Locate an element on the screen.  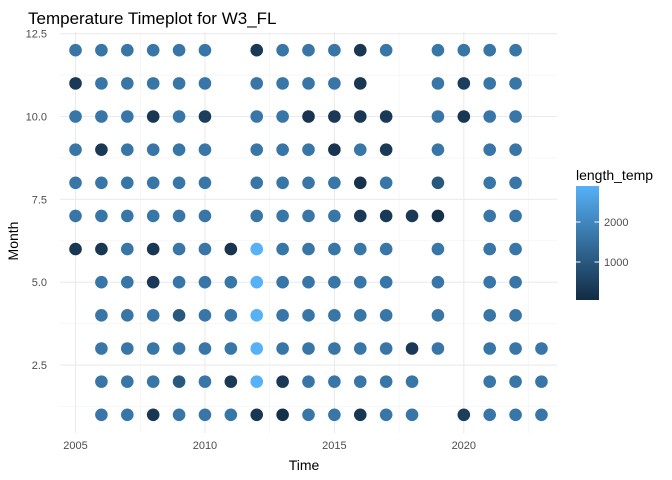
legend-title: length_temp is located at coordinates (614, 175).